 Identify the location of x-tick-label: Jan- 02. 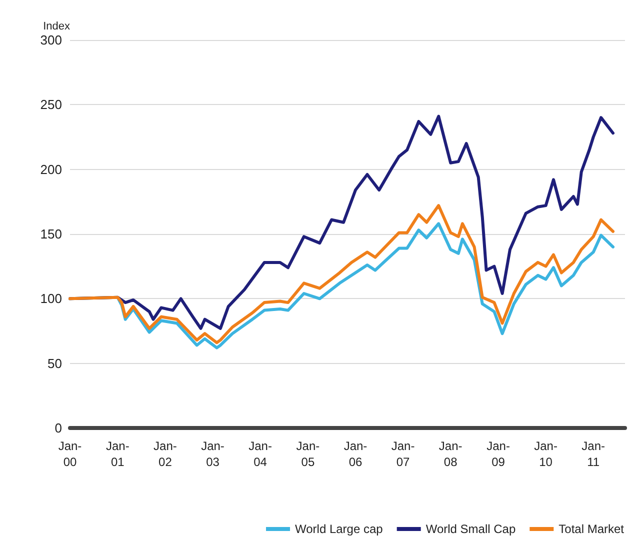
(165, 454).